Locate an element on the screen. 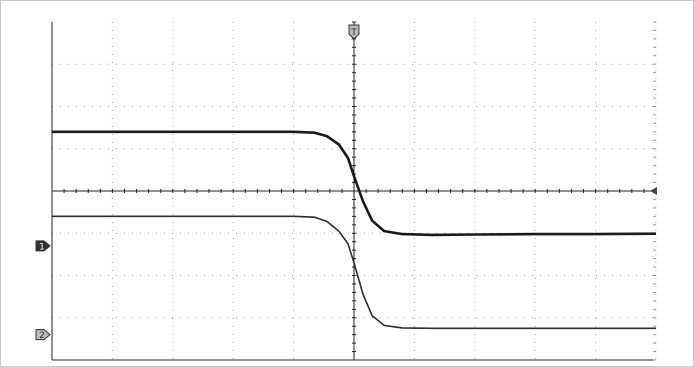 The width and height of the screenshot is (694, 367). channel-marker-label: 1 is located at coordinates (42, 247).